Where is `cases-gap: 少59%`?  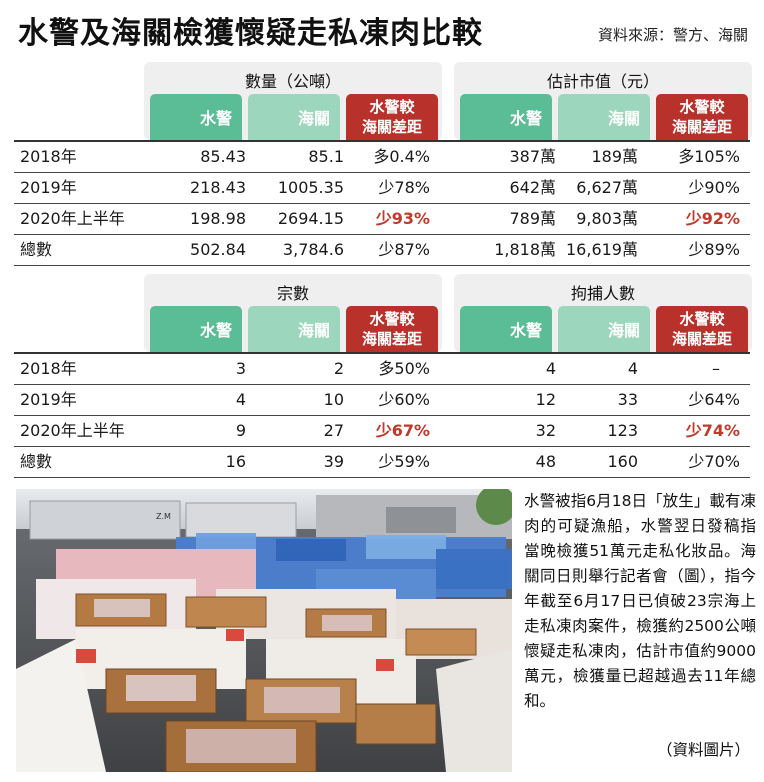 cases-gap: 少59% is located at coordinates (404, 461).